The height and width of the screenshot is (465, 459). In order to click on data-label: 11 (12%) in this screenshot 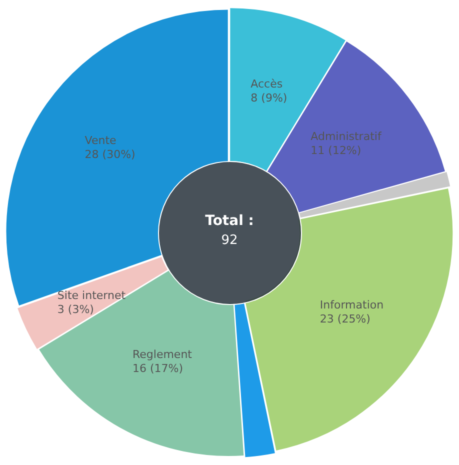, I will do `click(336, 151)`.